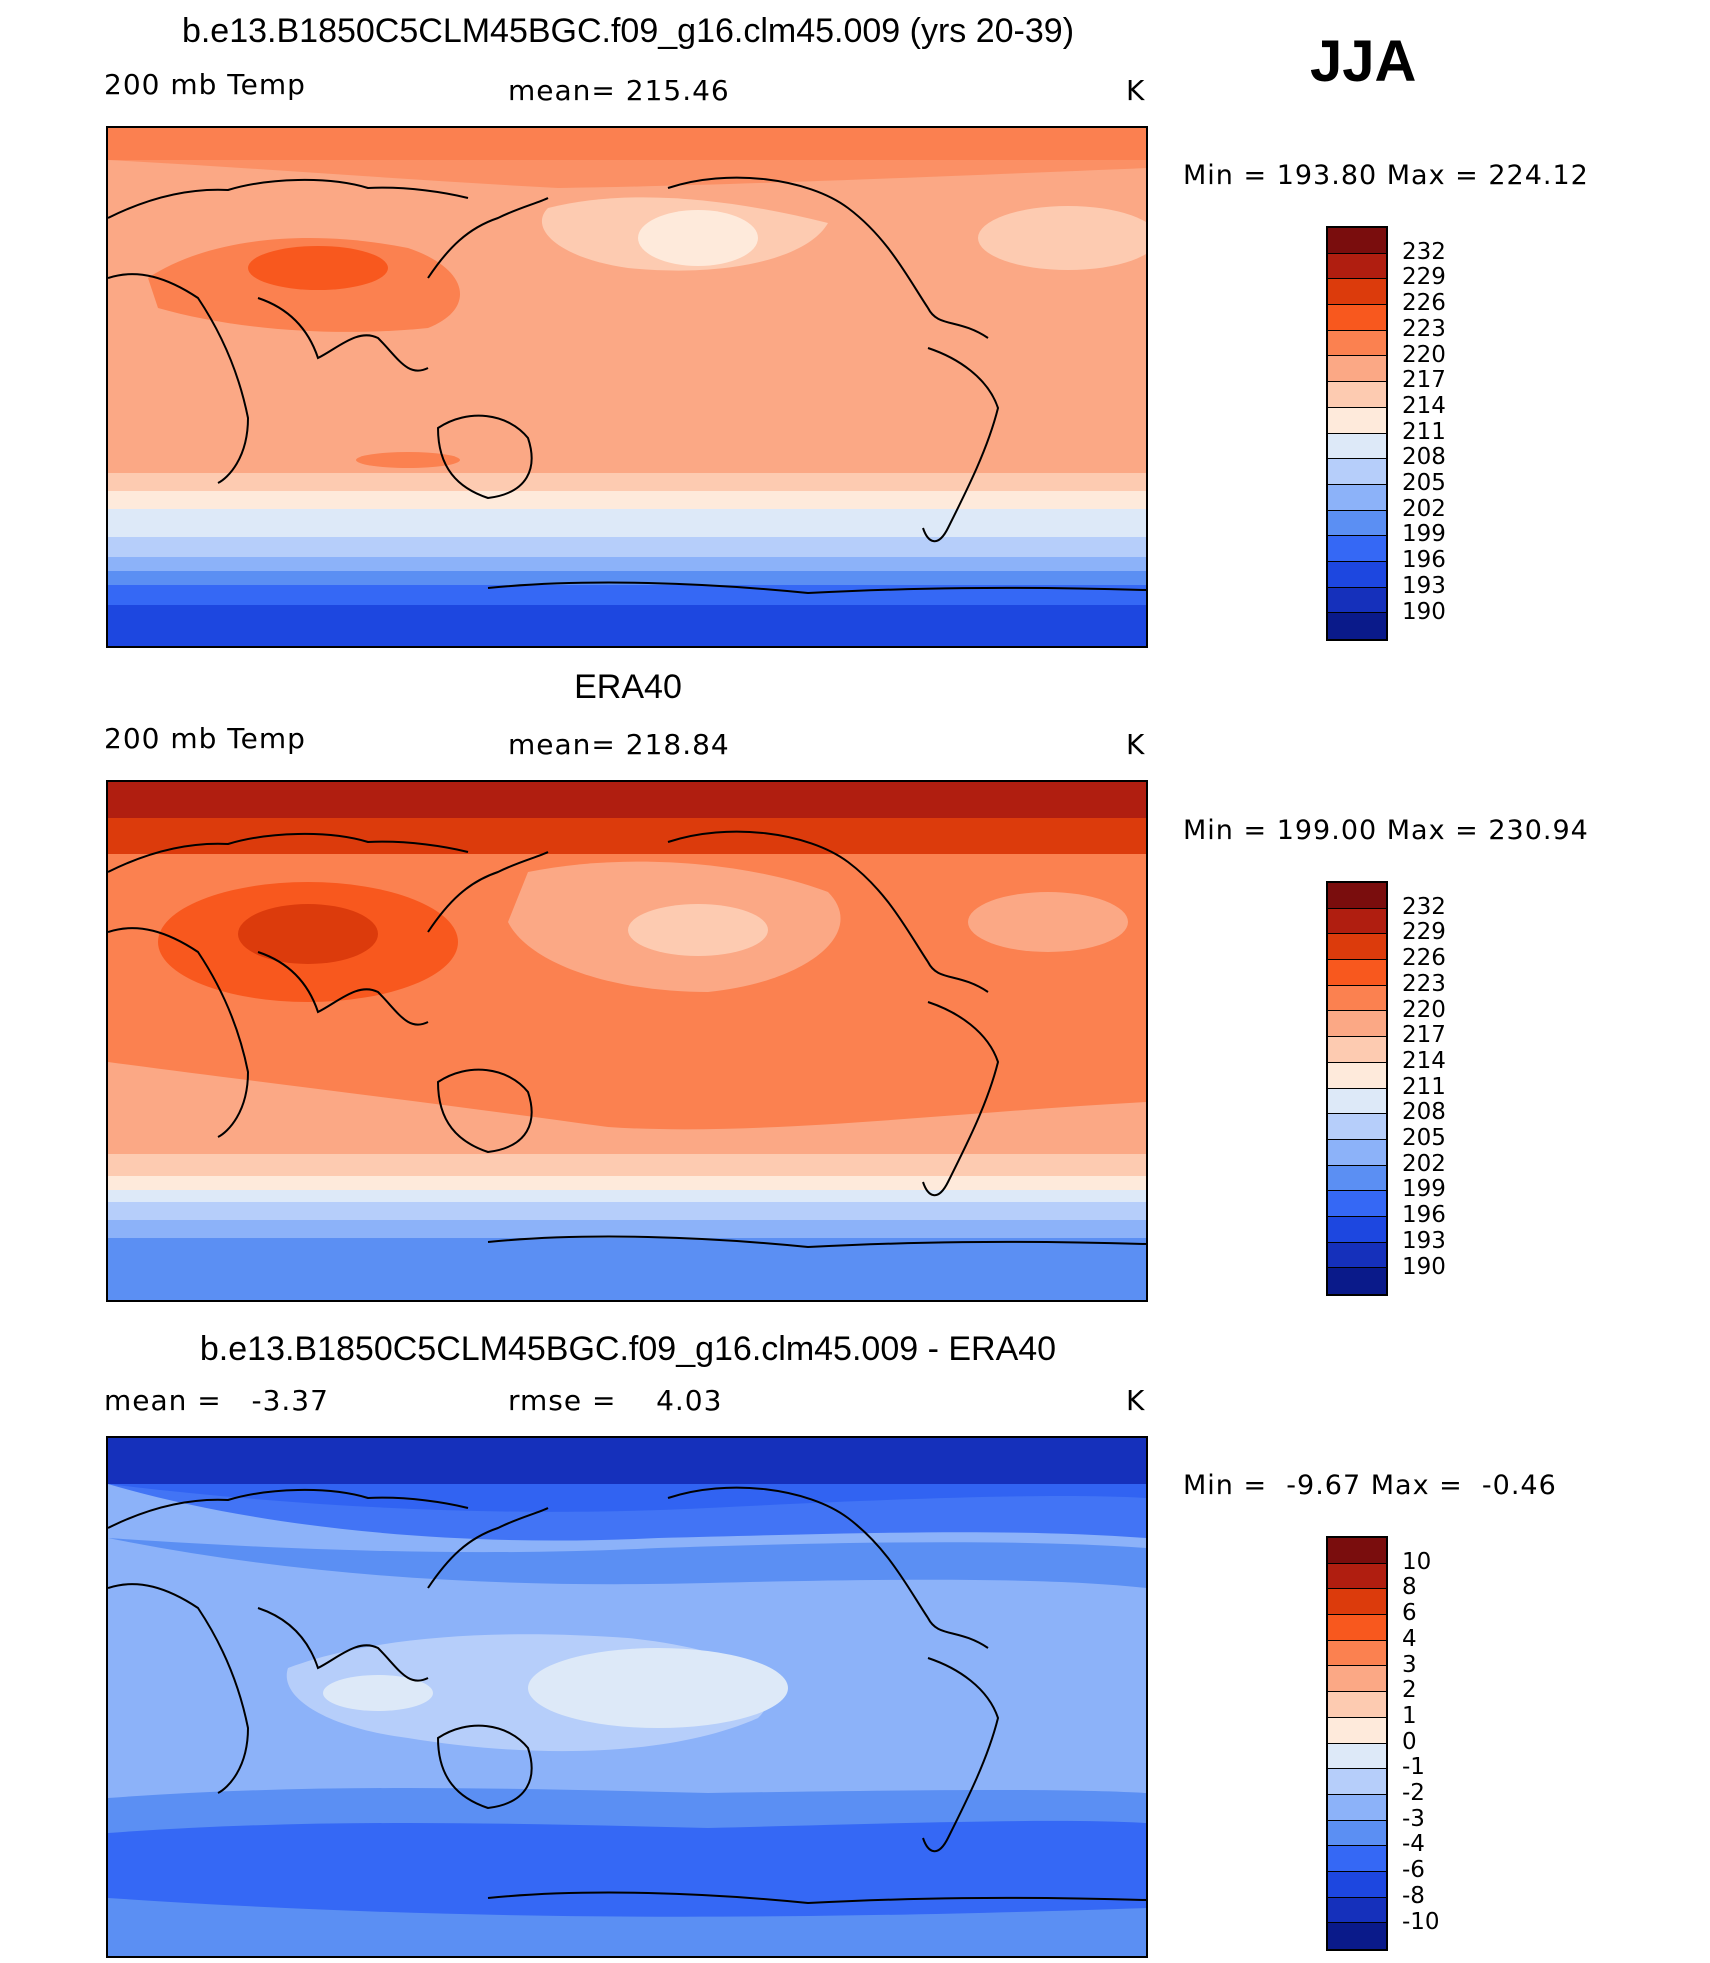 Image resolution: width=1710 pixels, height=1963 pixels. Describe the element at coordinates (1370, 1485) in the screenshot. I see `panel-3-minmax: Min = -9.67 Max = -0.46` at that location.